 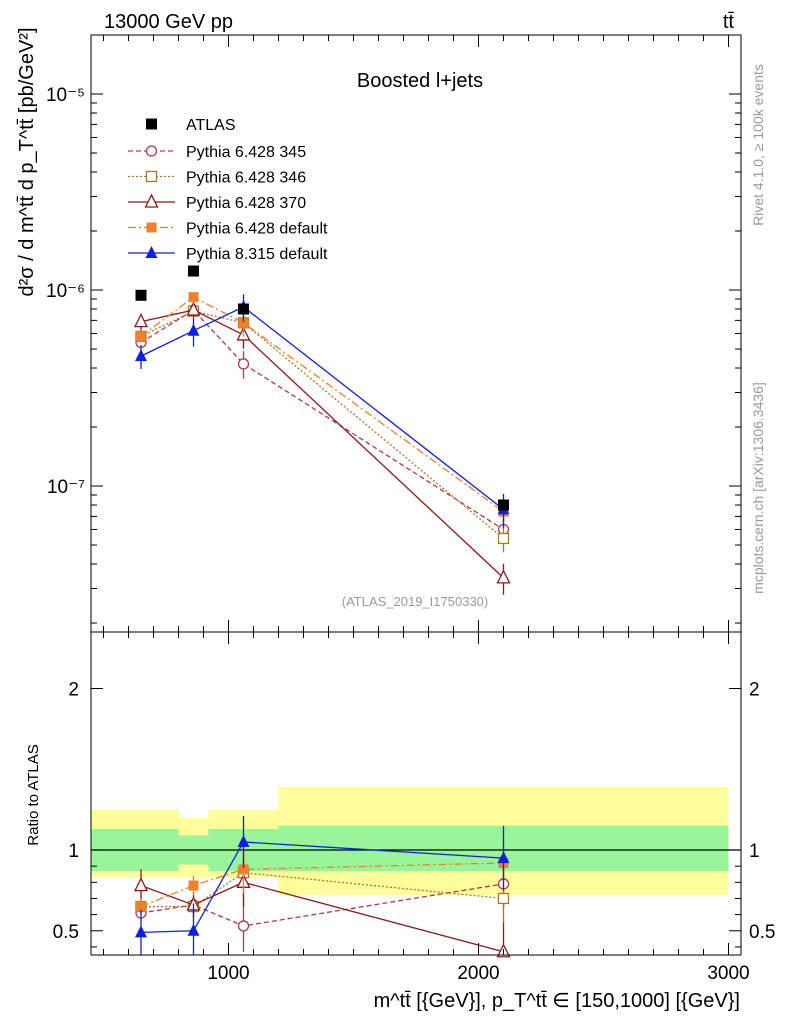 I want to click on process-label: tt̄, so click(x=729, y=22).